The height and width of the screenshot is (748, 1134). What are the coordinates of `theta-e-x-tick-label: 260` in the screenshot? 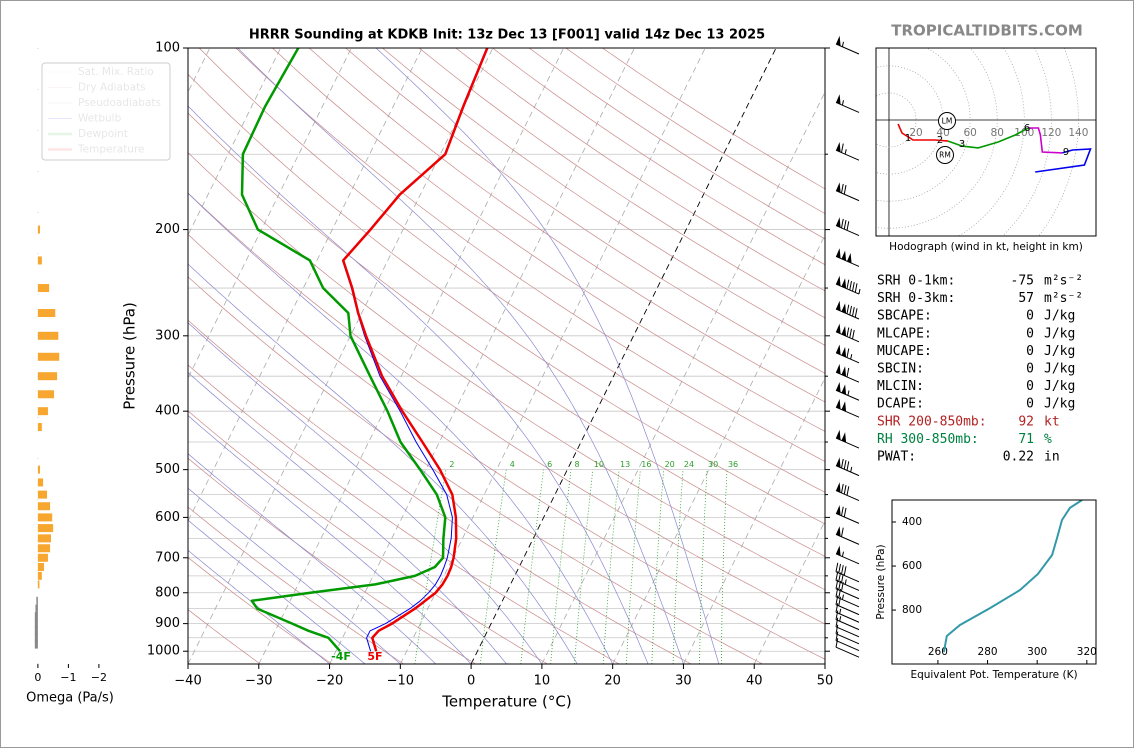 It's located at (938, 652).